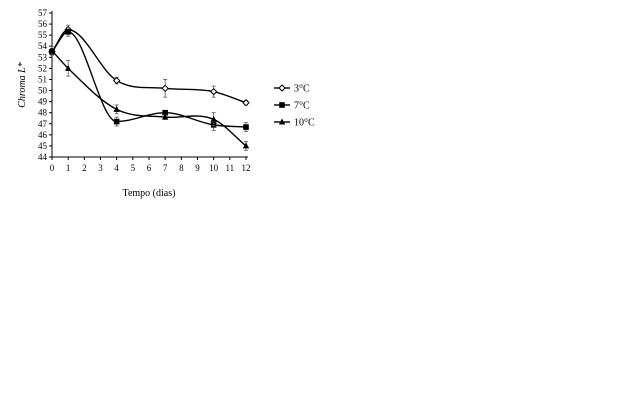  I want to click on x-tick-label: 10, so click(214, 168).